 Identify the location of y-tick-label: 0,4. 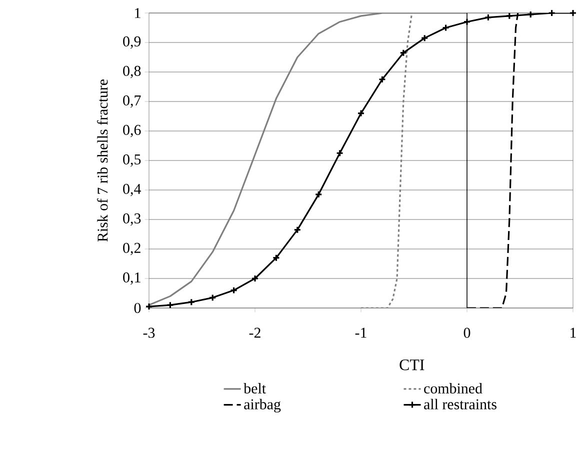
(132, 190).